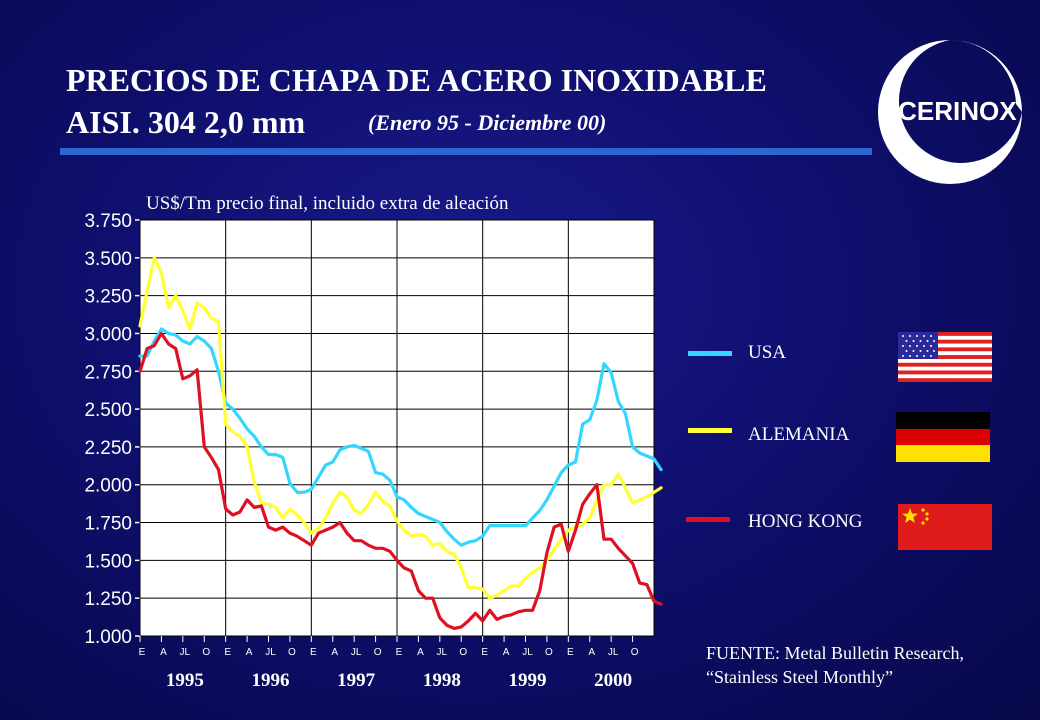  What do you see at coordinates (108, 259) in the screenshot?
I see `y-tick-label: 3.500` at bounding box center [108, 259].